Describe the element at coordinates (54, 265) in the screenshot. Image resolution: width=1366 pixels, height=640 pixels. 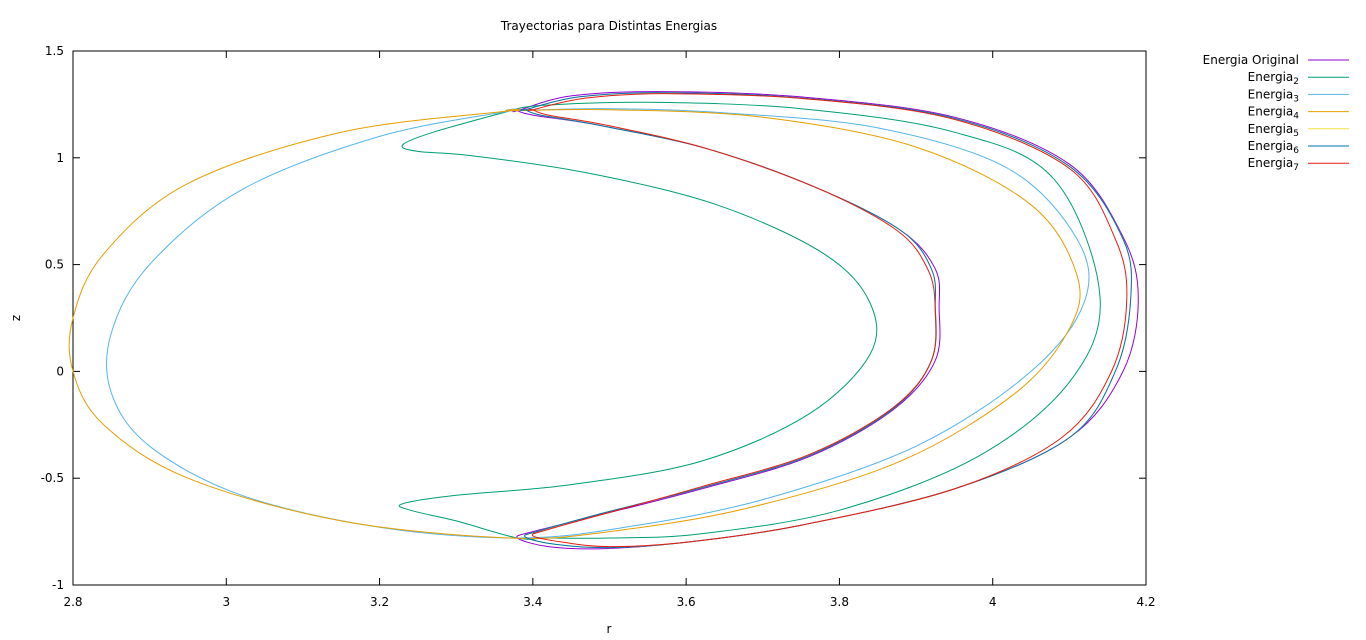
I see `y-tick-label: 0.5` at that location.